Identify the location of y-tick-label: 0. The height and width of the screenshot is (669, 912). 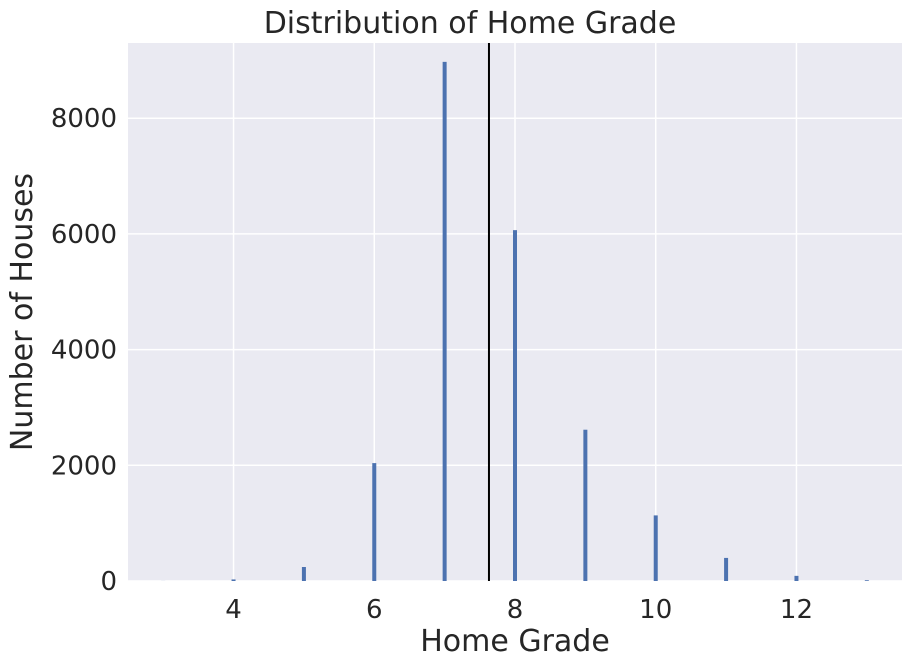
(108, 582).